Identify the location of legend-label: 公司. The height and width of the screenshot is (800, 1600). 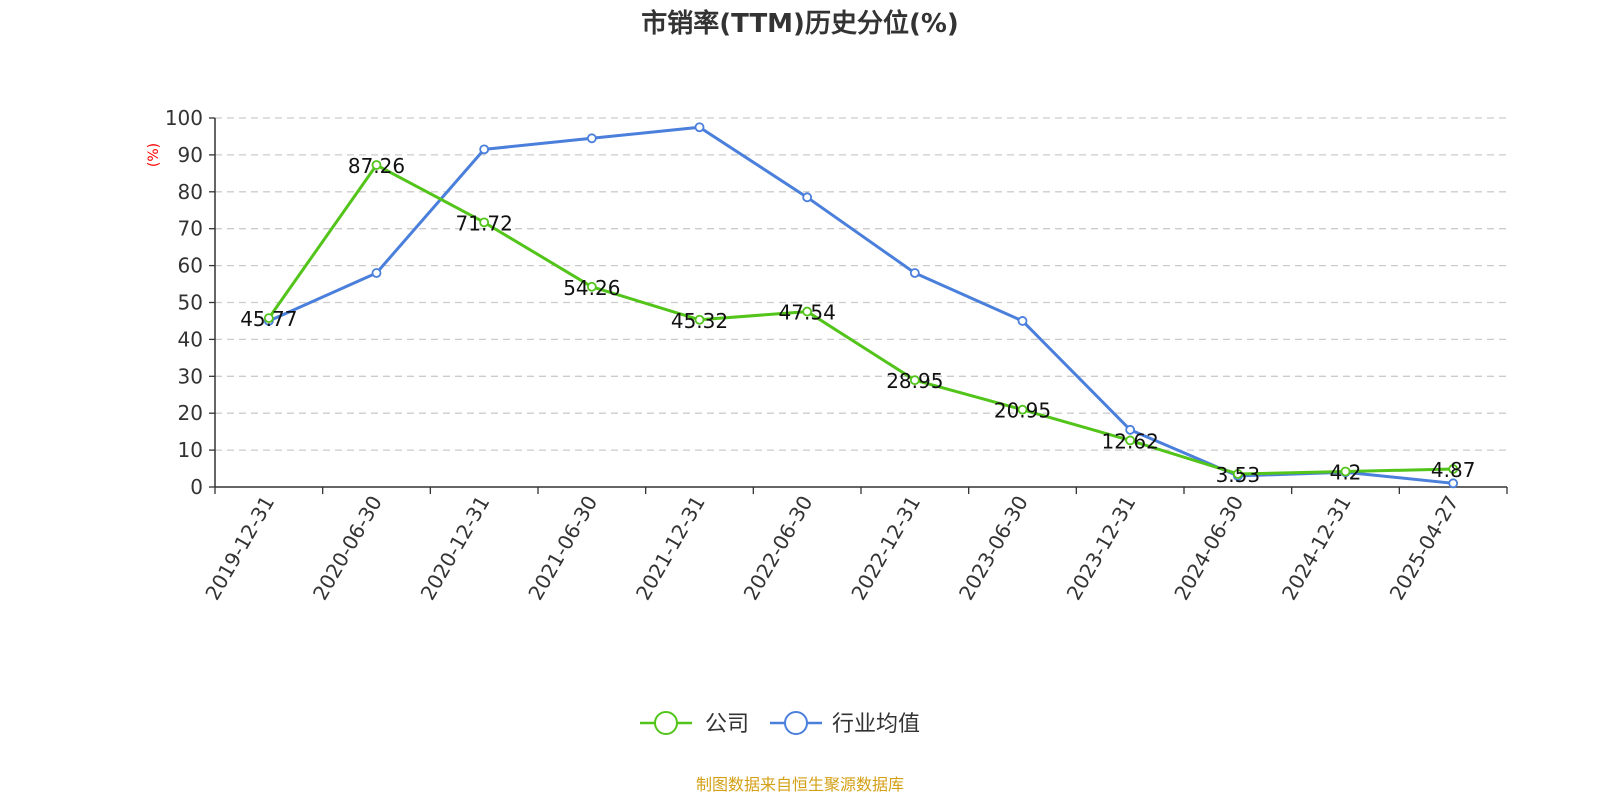
(727, 724).